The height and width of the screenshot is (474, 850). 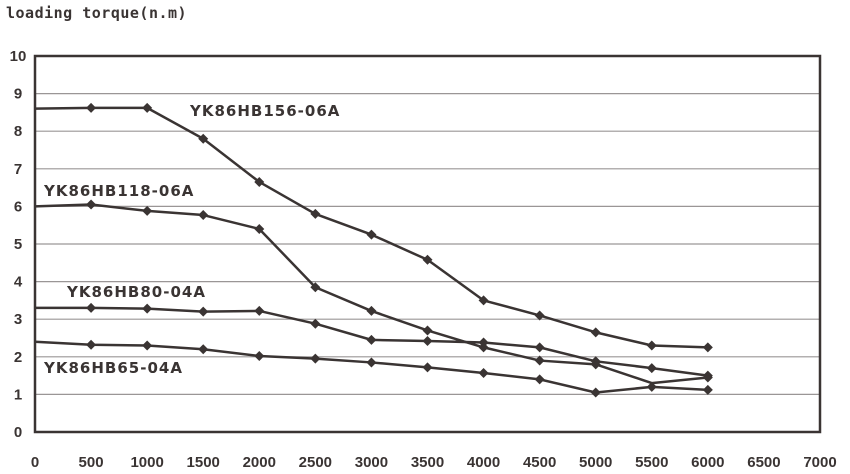 I want to click on x-tick-label: 3500, so click(x=427, y=462).